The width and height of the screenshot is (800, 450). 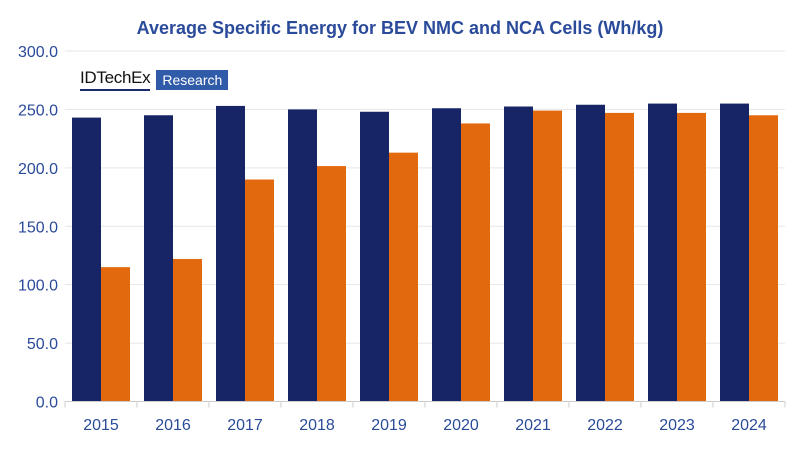 I want to click on y-tick-label: 0.0, so click(x=47, y=403).